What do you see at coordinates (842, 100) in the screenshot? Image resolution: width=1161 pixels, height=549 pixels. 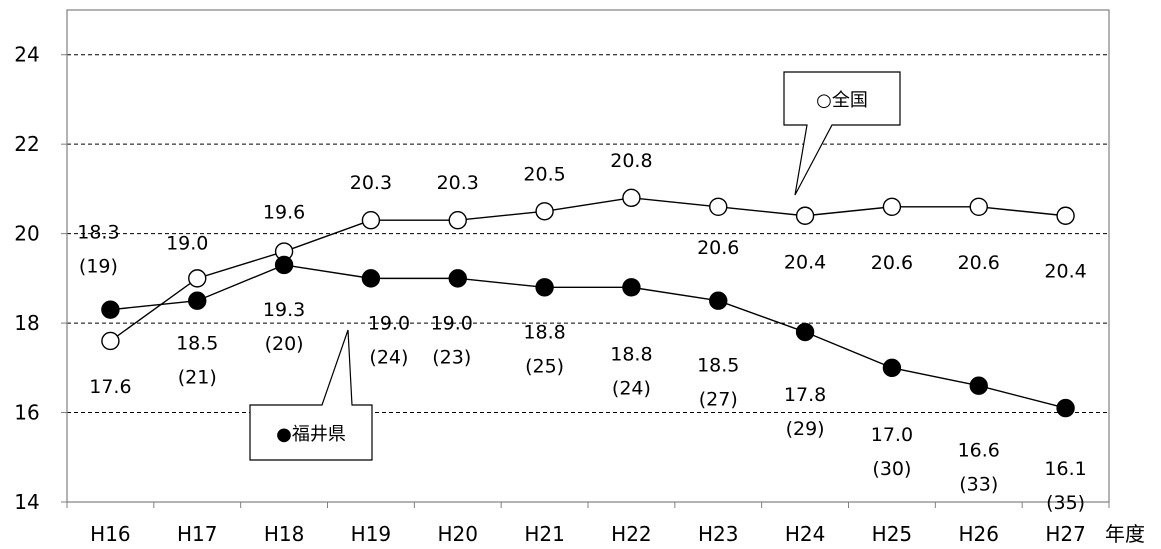 I see `national-callout-text: ○全国` at bounding box center [842, 100].